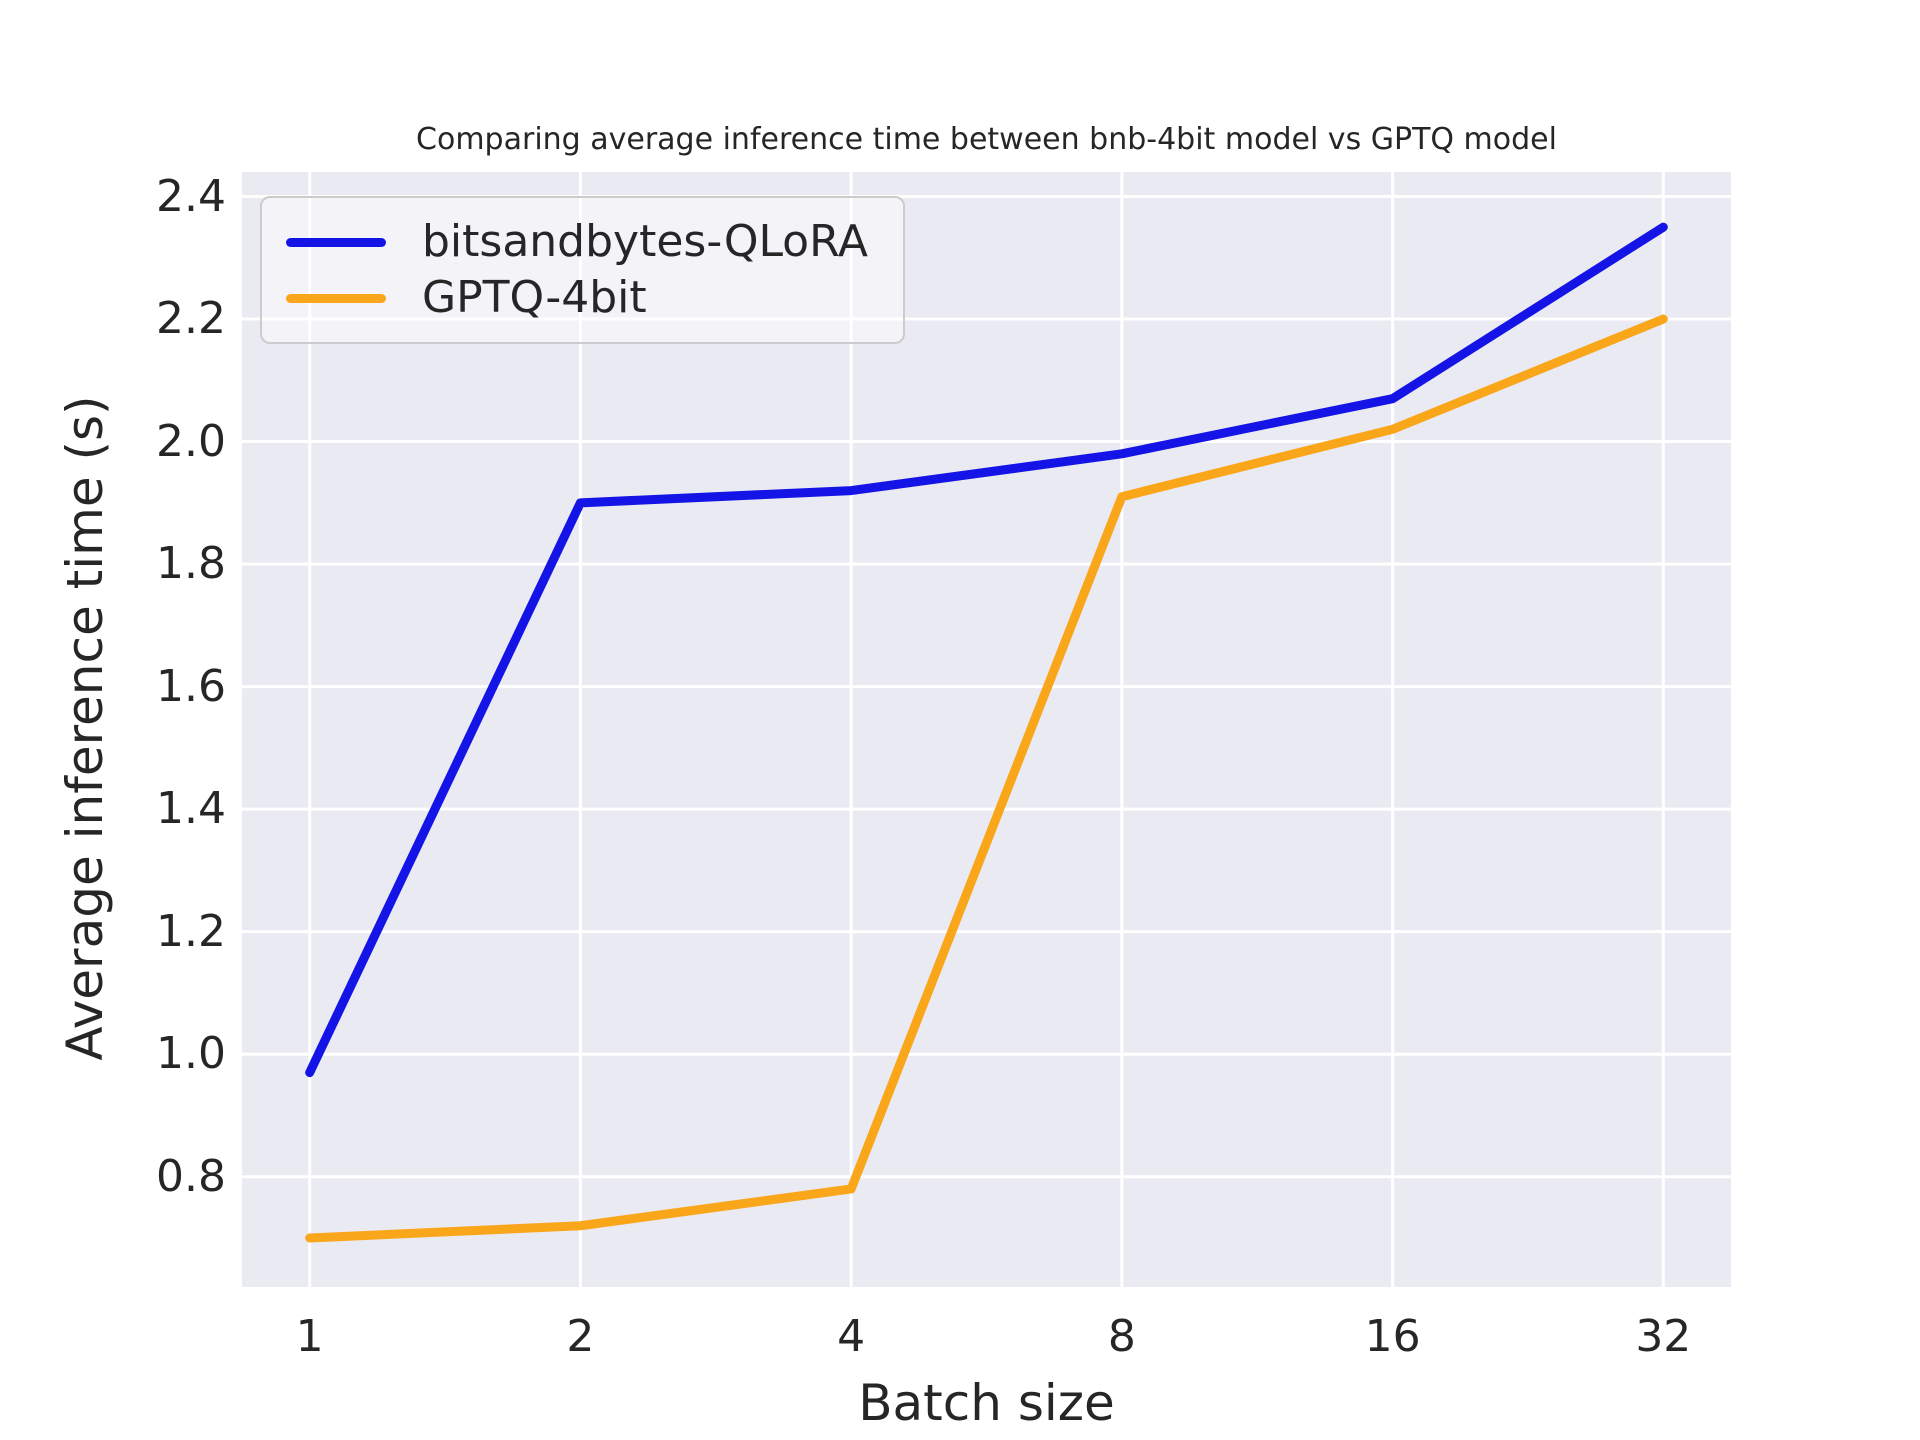 The width and height of the screenshot is (1920, 1440). What do you see at coordinates (1663, 1336) in the screenshot?
I see `x-tick-label: 32` at bounding box center [1663, 1336].